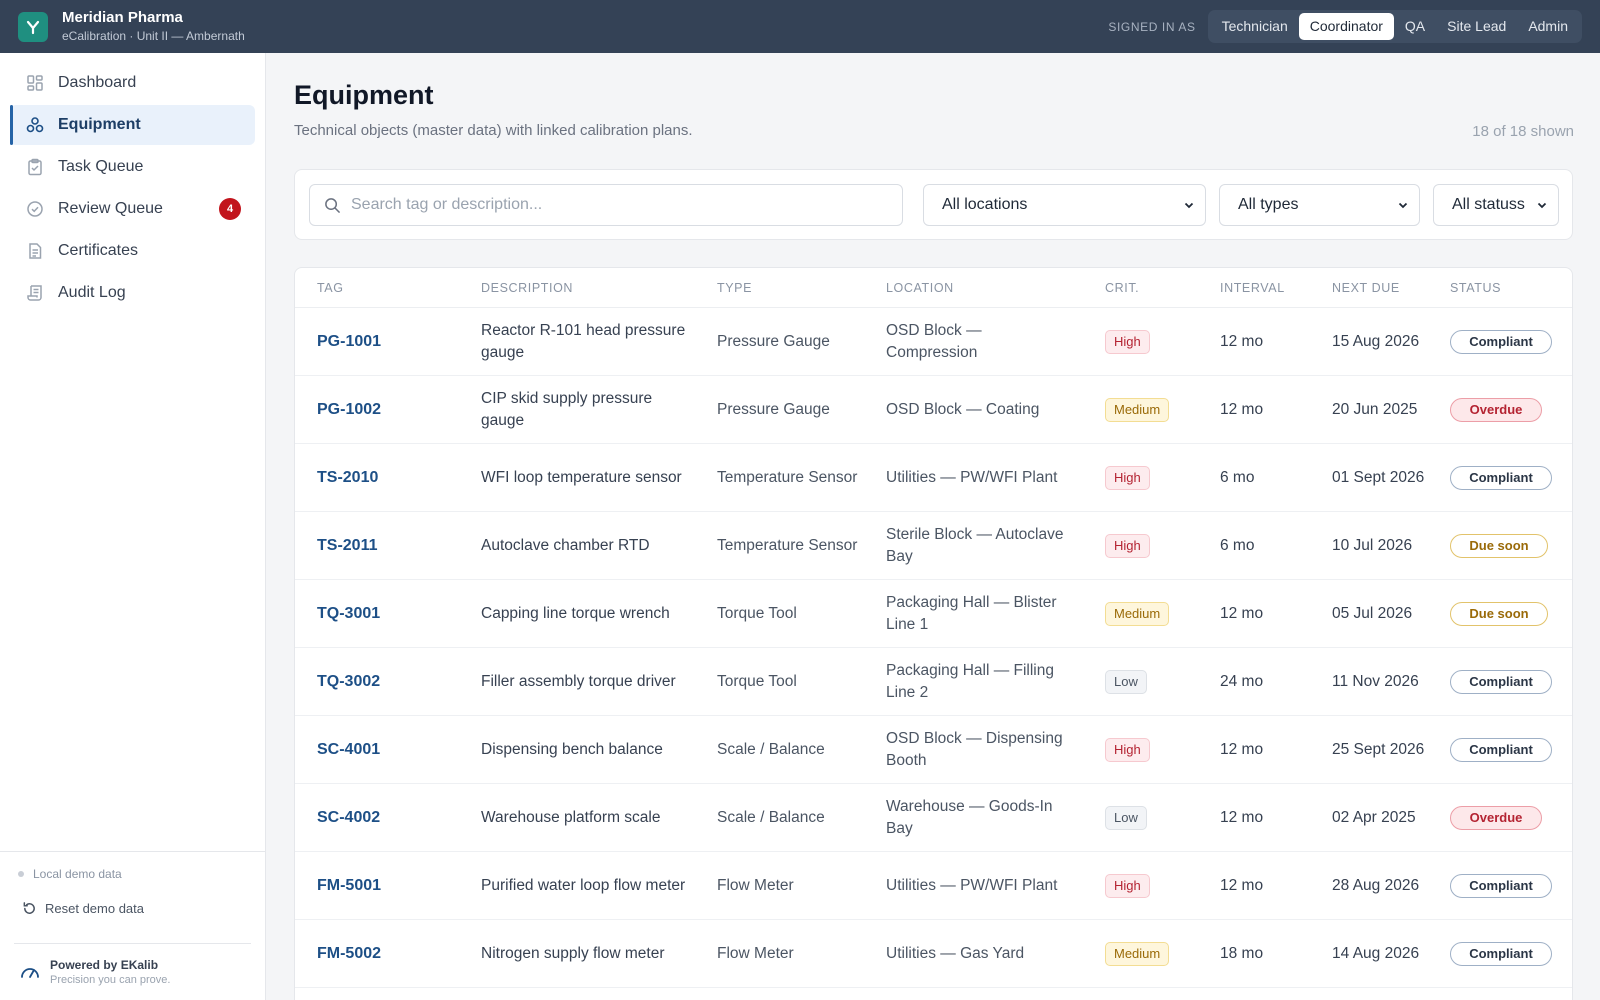 The image size is (1600, 1000). What do you see at coordinates (230, 209) in the screenshot?
I see `review-count-badge: 4` at bounding box center [230, 209].